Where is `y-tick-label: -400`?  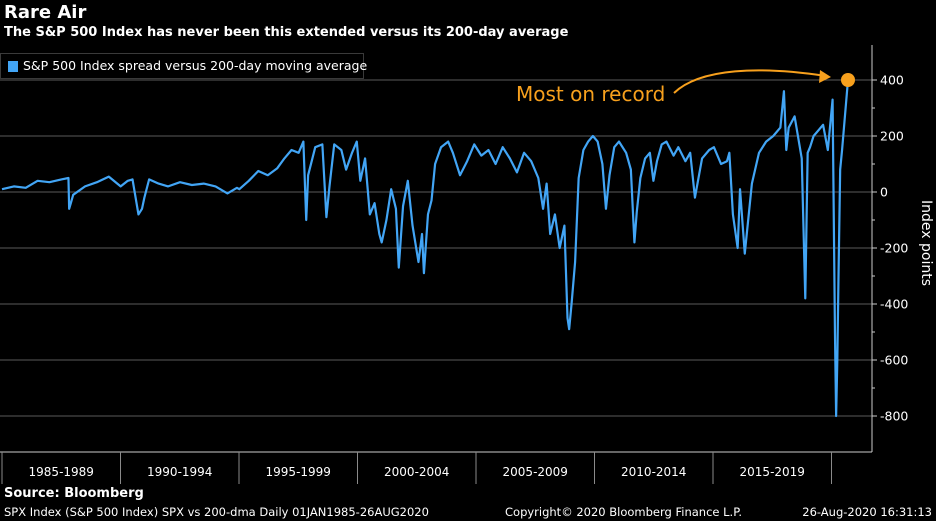
y-tick-label: -400 is located at coordinates (894, 304).